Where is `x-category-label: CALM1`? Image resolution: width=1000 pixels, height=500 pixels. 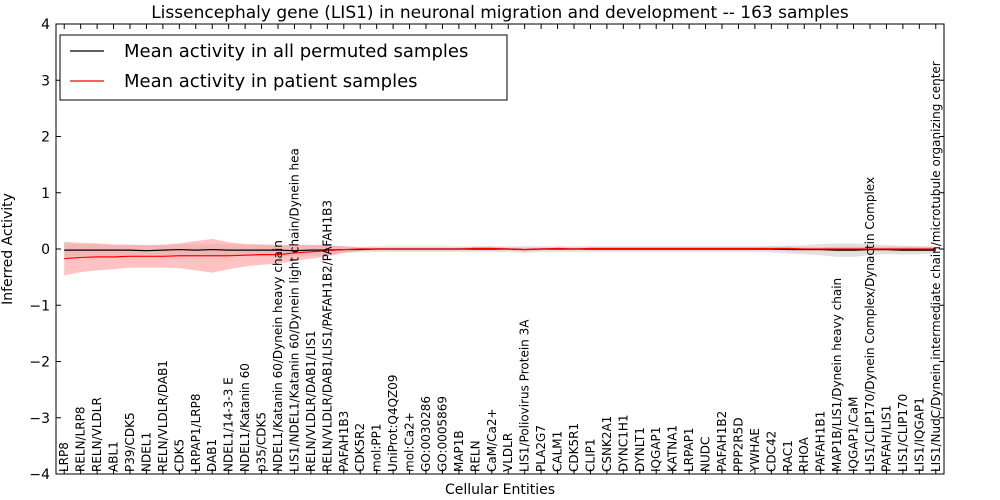 x-category-label: CALM1 is located at coordinates (558, 451).